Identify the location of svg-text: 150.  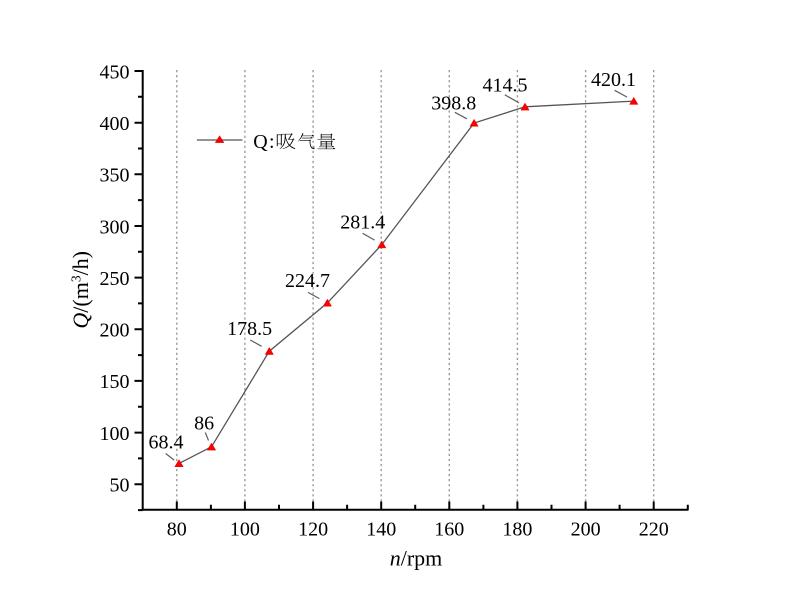
(115, 382).